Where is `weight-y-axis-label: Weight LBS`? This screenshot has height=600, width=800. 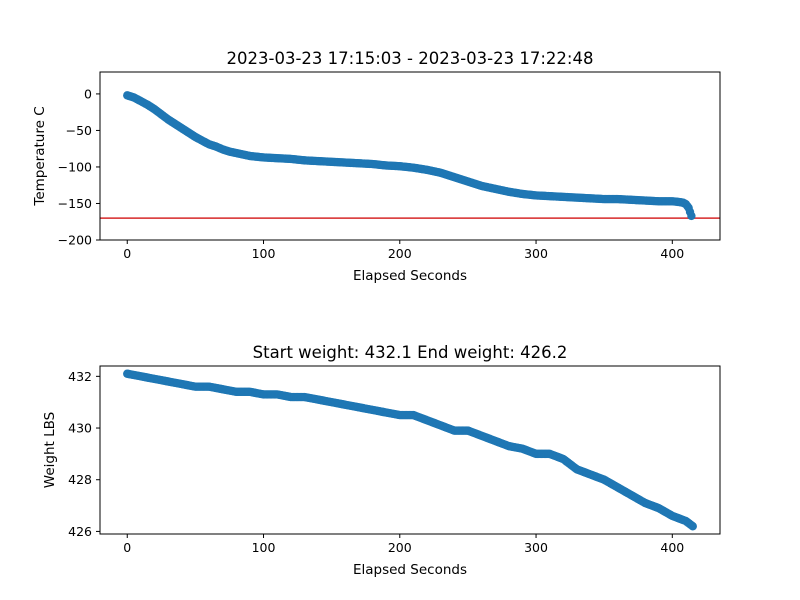
weight-y-axis-label: Weight LBS is located at coordinates (50, 450).